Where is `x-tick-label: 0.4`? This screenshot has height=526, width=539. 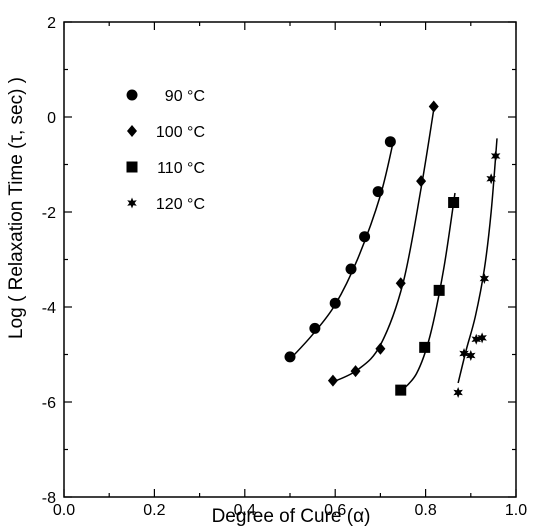 x-tick-label: 0.4 is located at coordinates (245, 510).